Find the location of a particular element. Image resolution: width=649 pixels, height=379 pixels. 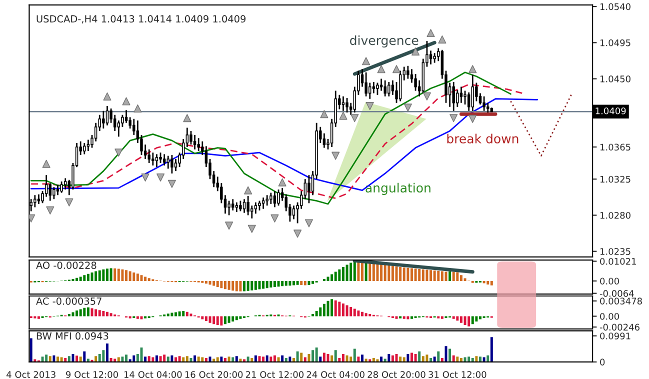

annotation: divergence is located at coordinates (384, 41).